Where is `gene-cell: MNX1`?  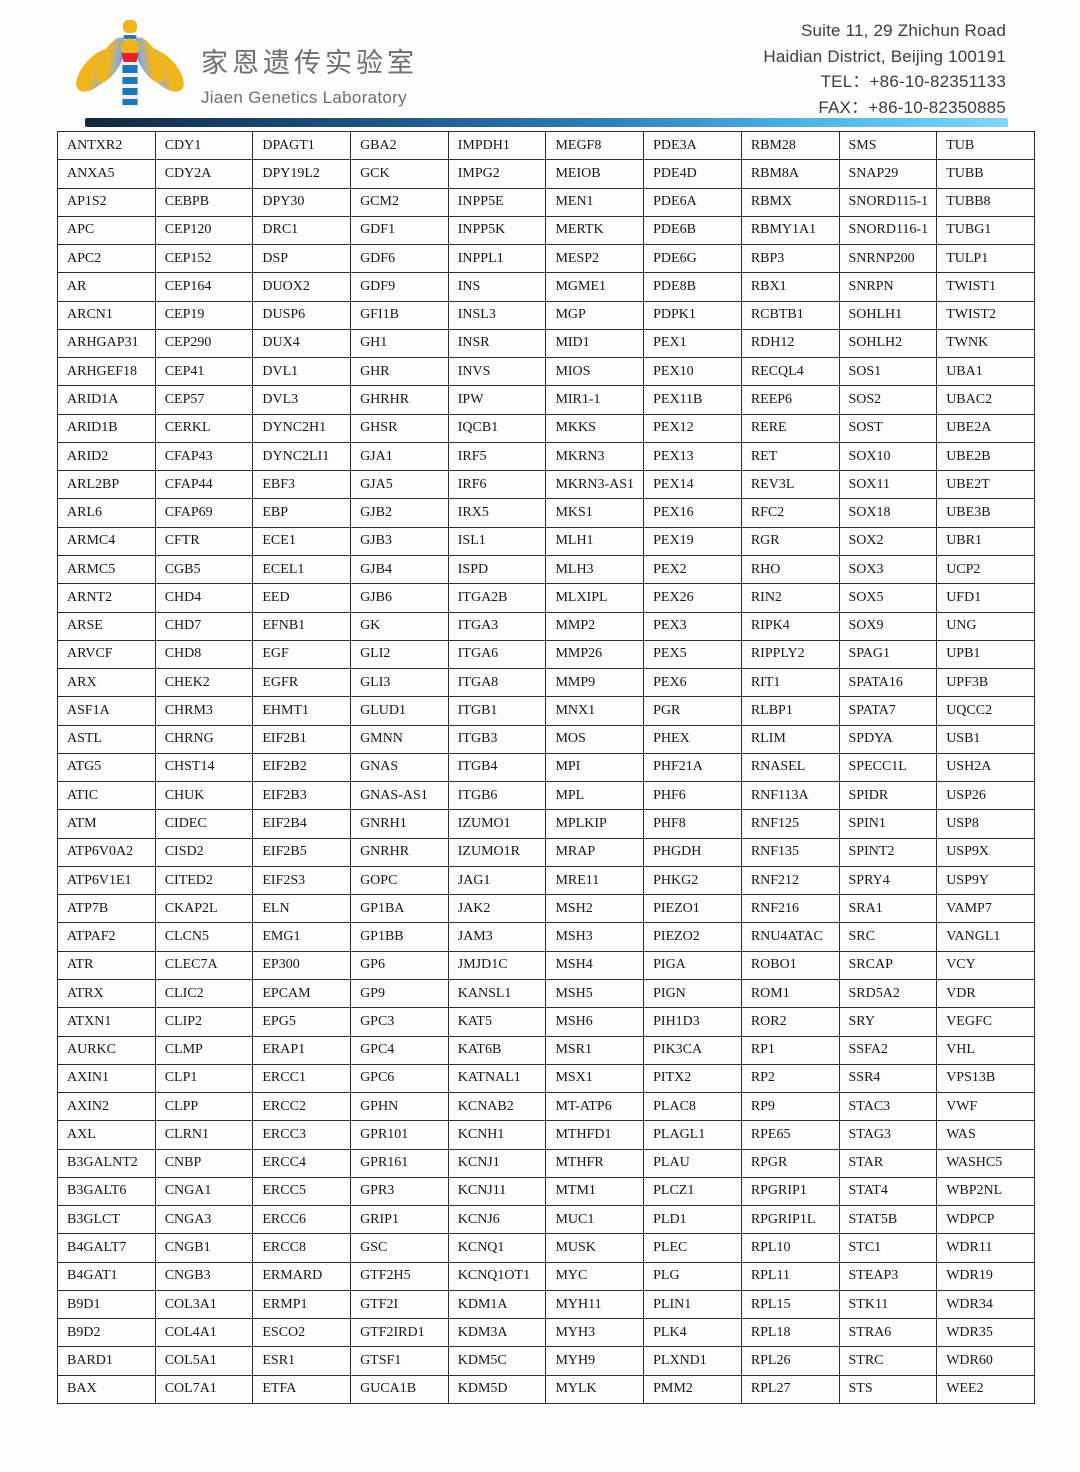 gene-cell: MNX1 is located at coordinates (595, 711).